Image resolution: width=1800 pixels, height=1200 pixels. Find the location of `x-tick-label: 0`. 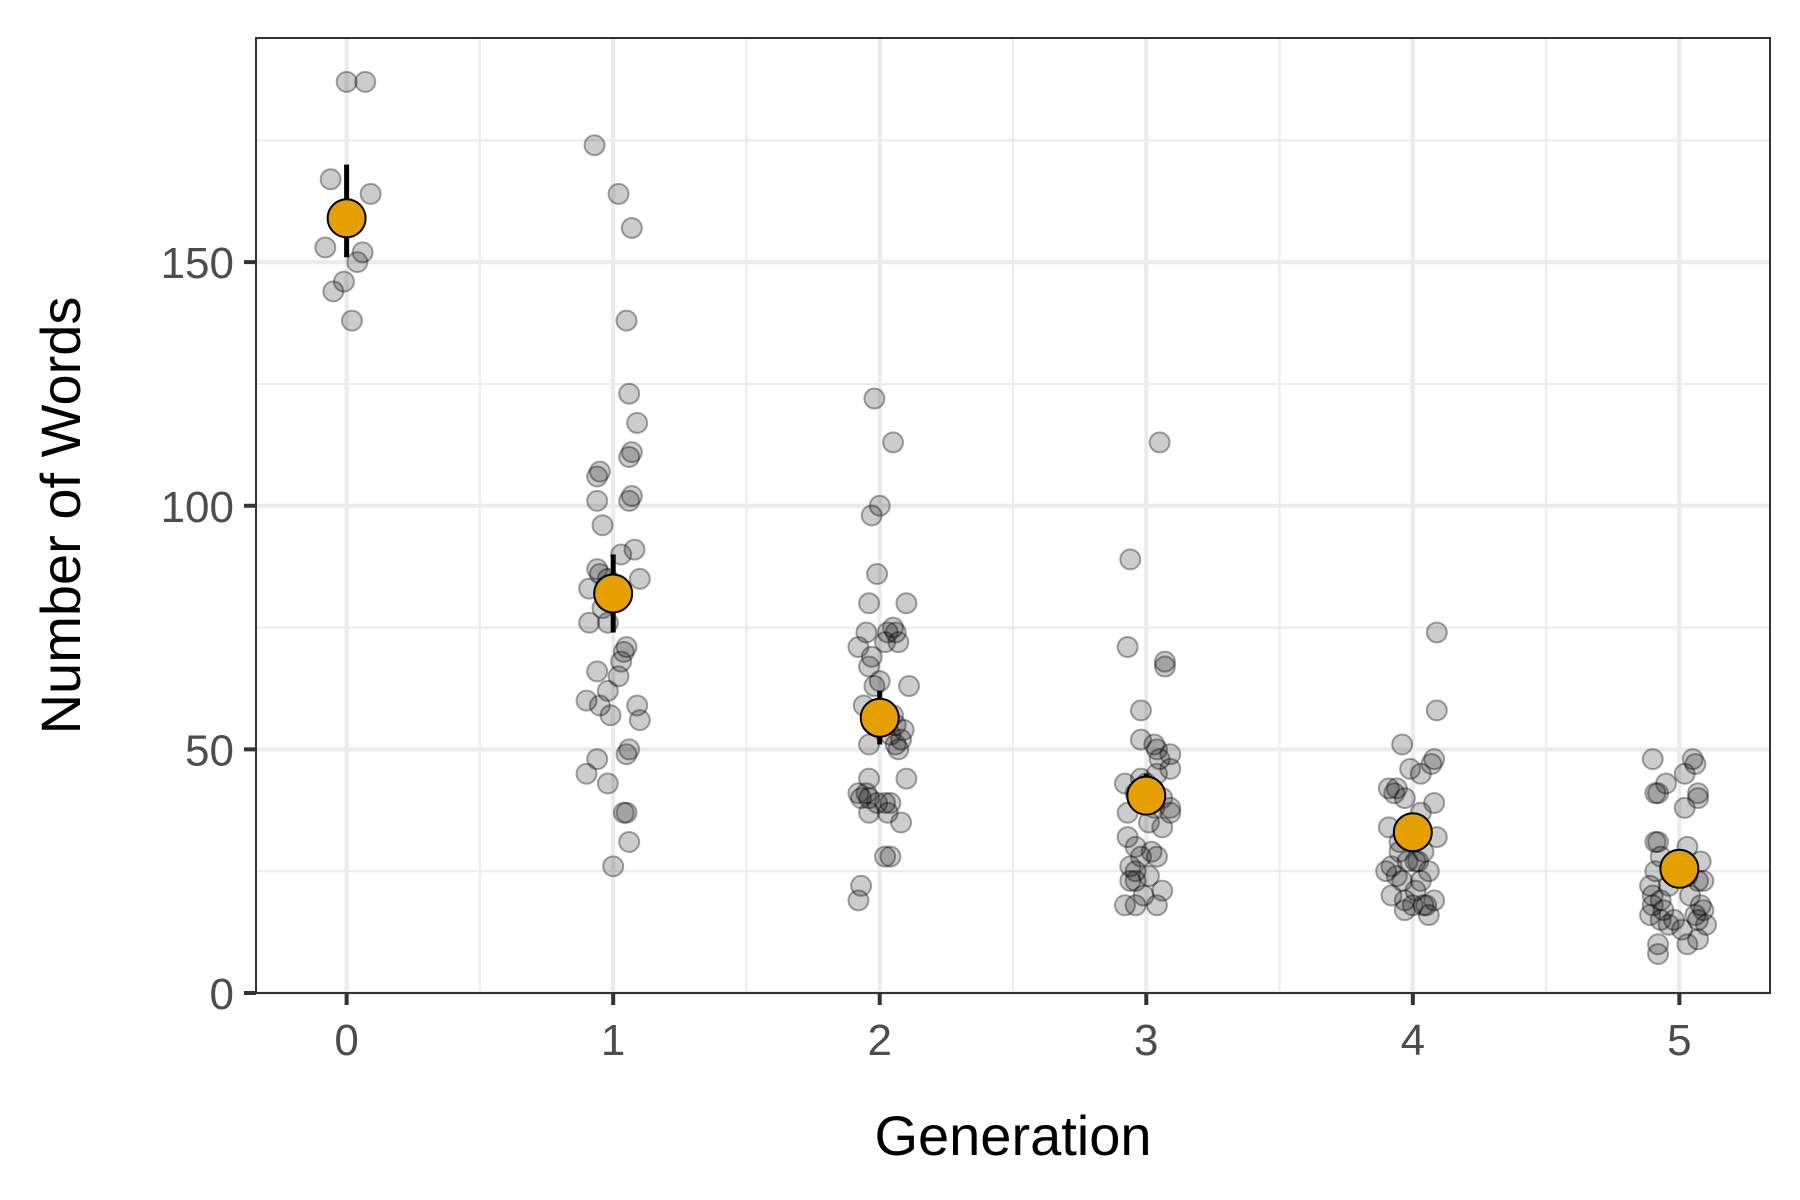

x-tick-label: 0 is located at coordinates (346, 1040).